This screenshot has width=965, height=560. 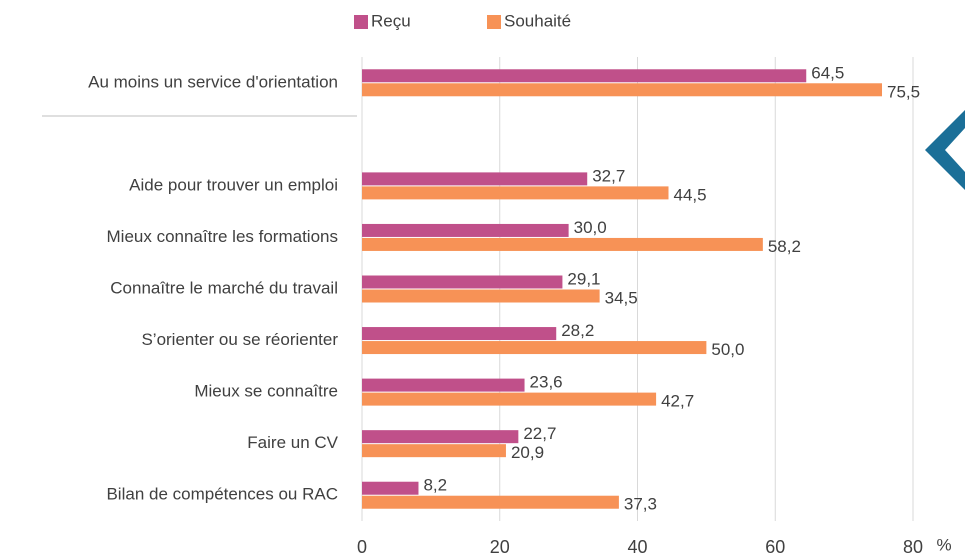 What do you see at coordinates (640, 504) in the screenshot?
I see `value-label: 37,3` at bounding box center [640, 504].